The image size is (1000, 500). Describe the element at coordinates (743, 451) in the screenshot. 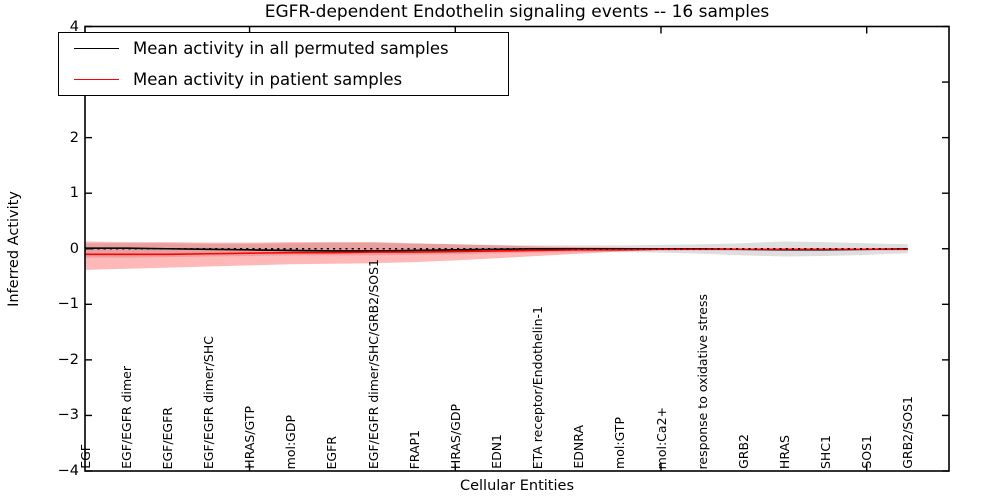

I see `x-tick-label: GRB2` at that location.